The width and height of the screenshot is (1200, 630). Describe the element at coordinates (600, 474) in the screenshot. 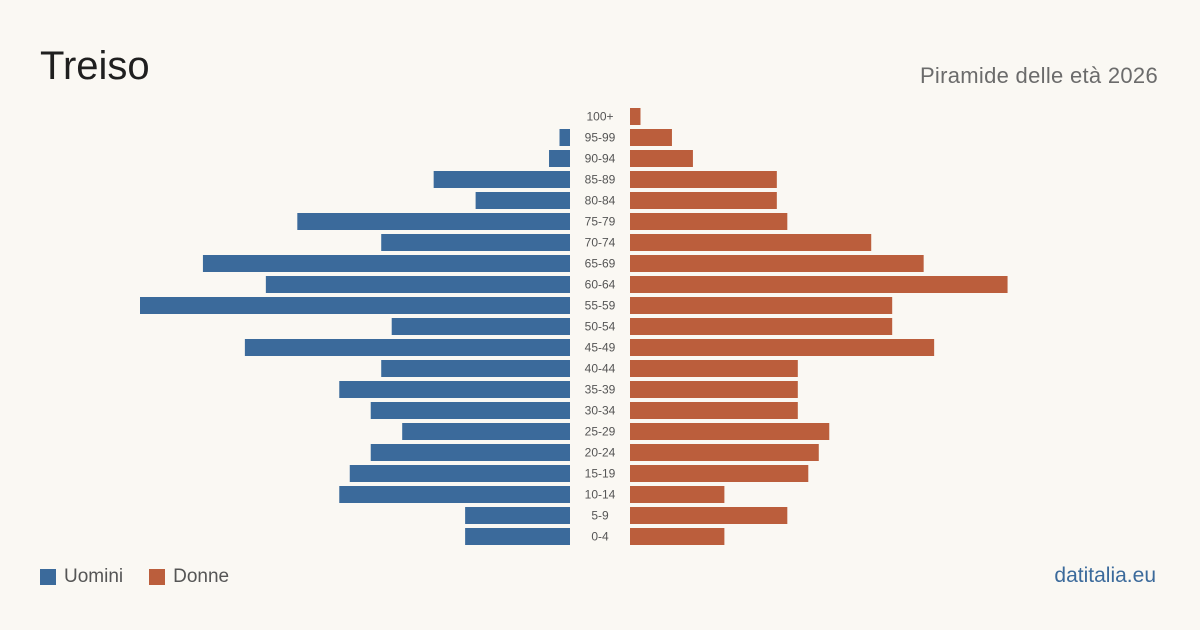

I see `age-label-15-19: 15-19` at that location.